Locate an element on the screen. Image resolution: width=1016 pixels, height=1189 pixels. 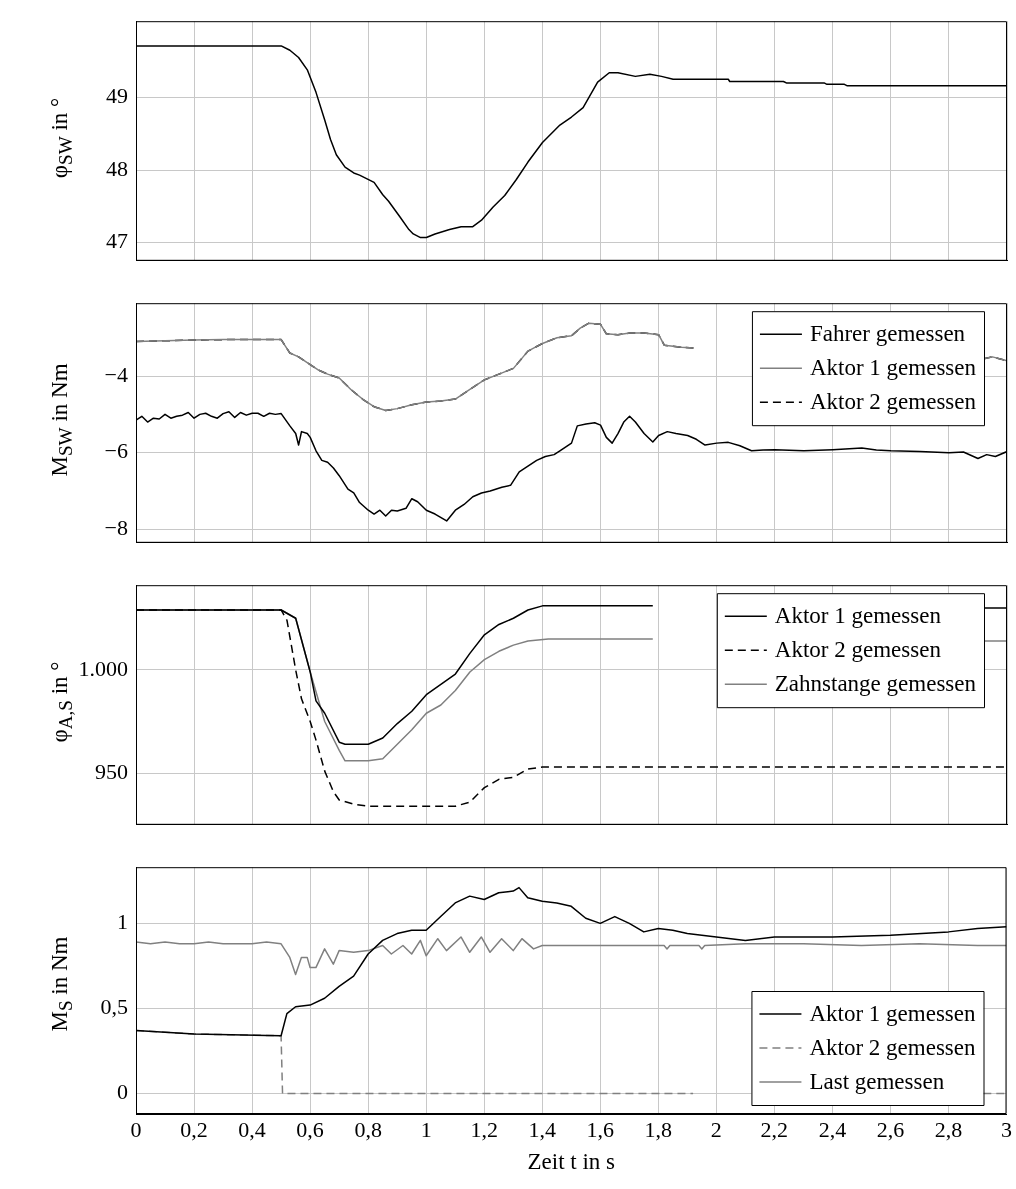
x-tick-label: 0,6 is located at coordinates (310, 1129).